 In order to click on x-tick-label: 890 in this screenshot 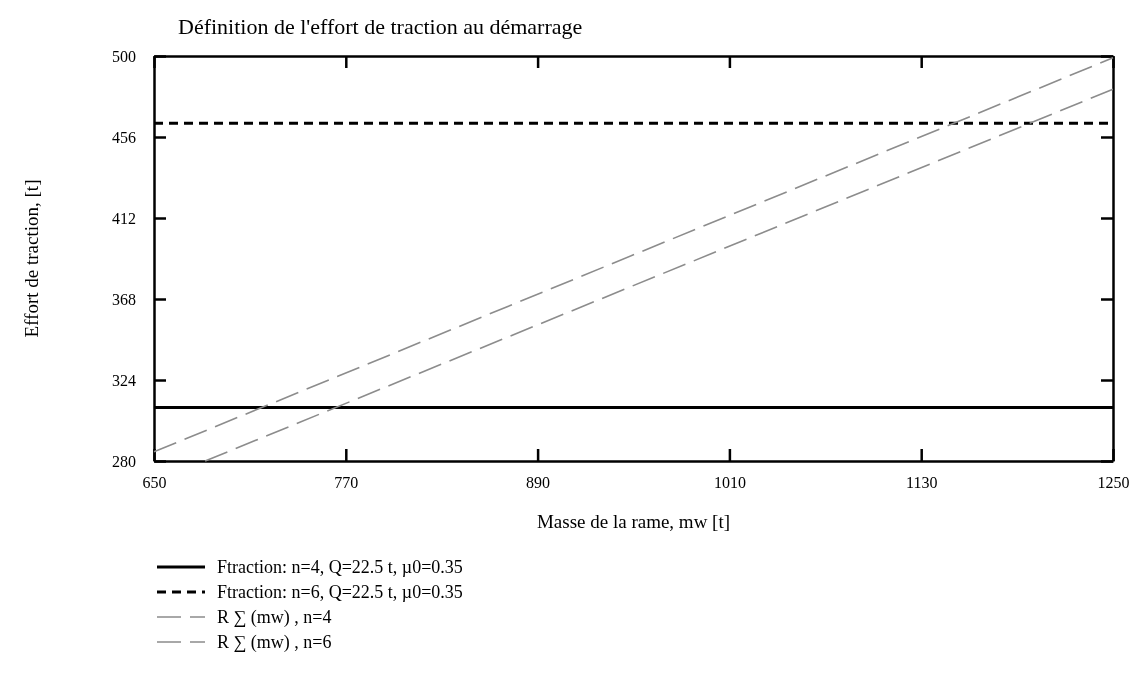, I will do `click(538, 483)`.